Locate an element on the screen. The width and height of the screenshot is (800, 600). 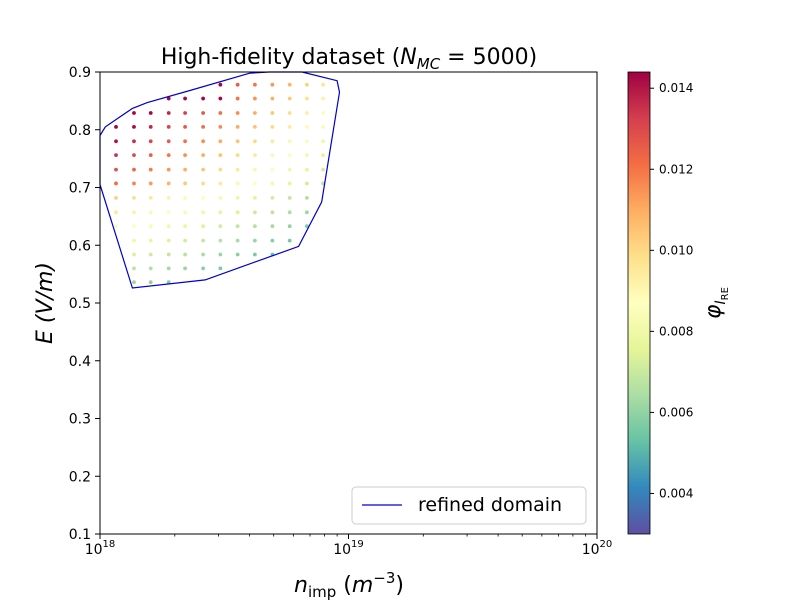
y-axis: 0.1 0.2 0.3 0.4 0.5 0.6 0.7 0.8 0.9 is located at coordinates (84, 304).